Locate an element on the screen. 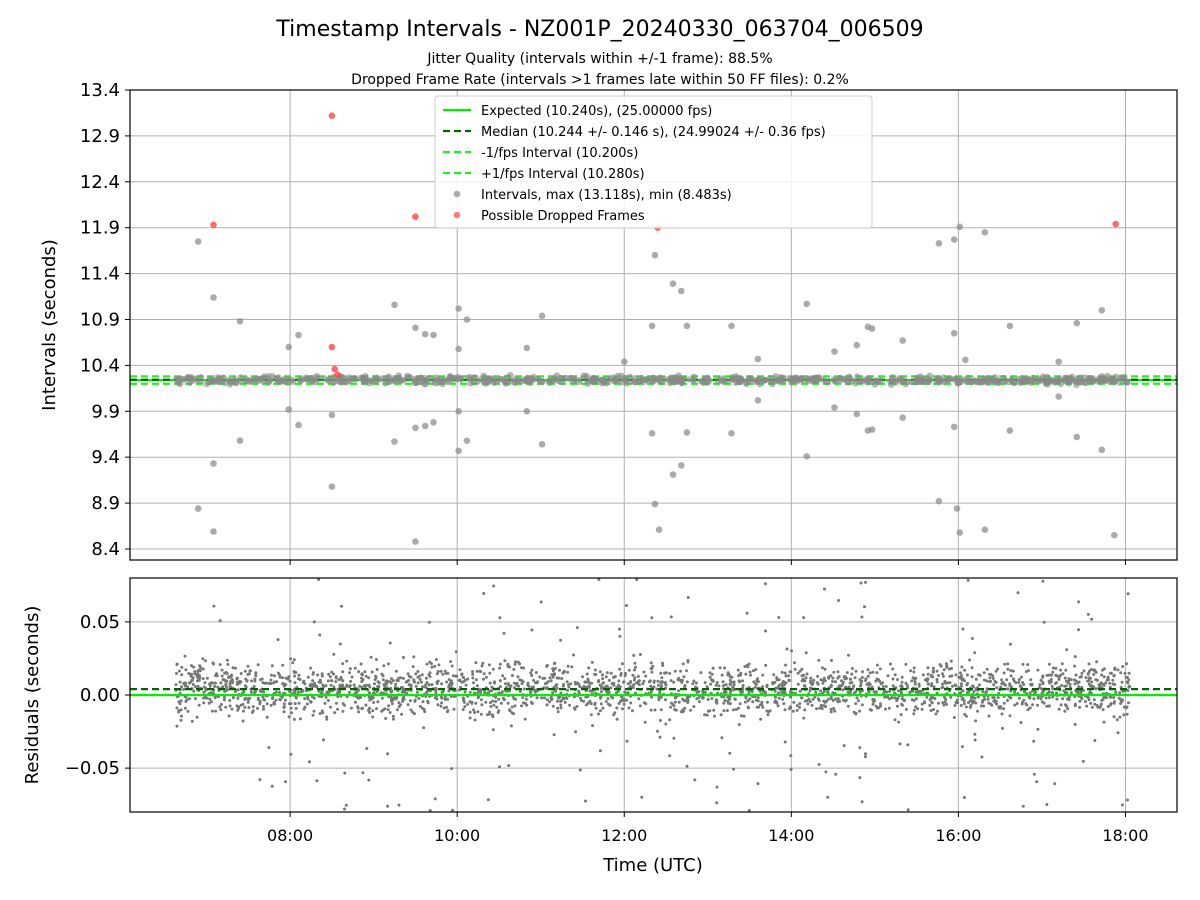 The image size is (1200, 900). x-tick-label: 16:00 is located at coordinates (958, 835).